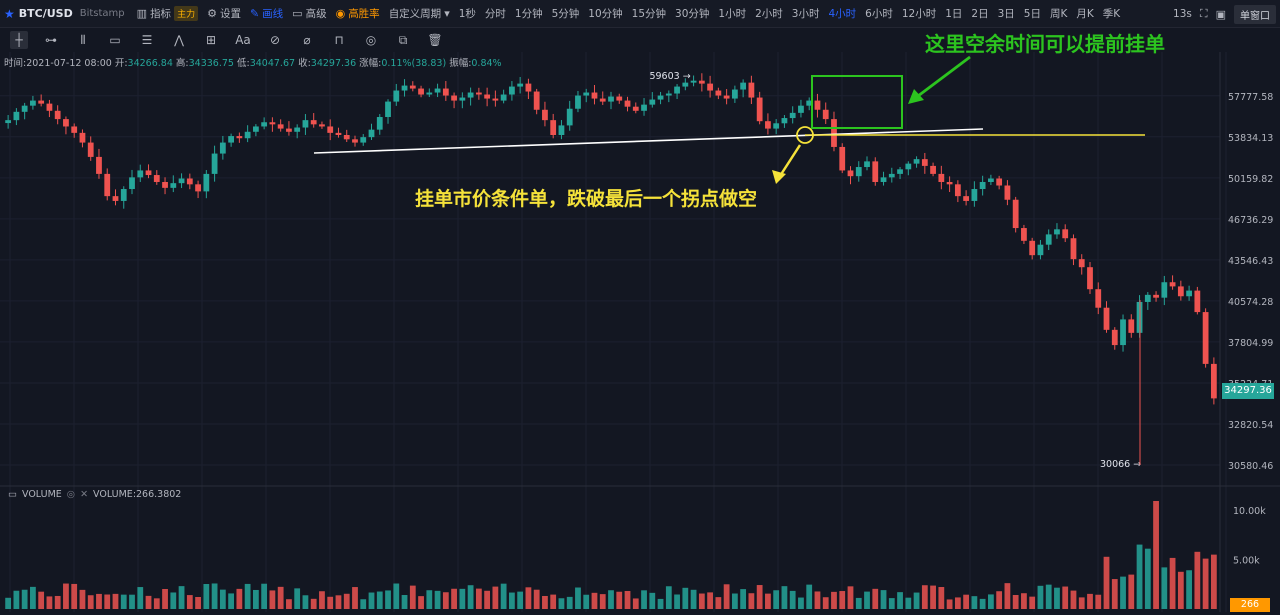  Describe the element at coordinates (1058, 14) in the screenshot. I see `period-tab-17: 周K` at that location.